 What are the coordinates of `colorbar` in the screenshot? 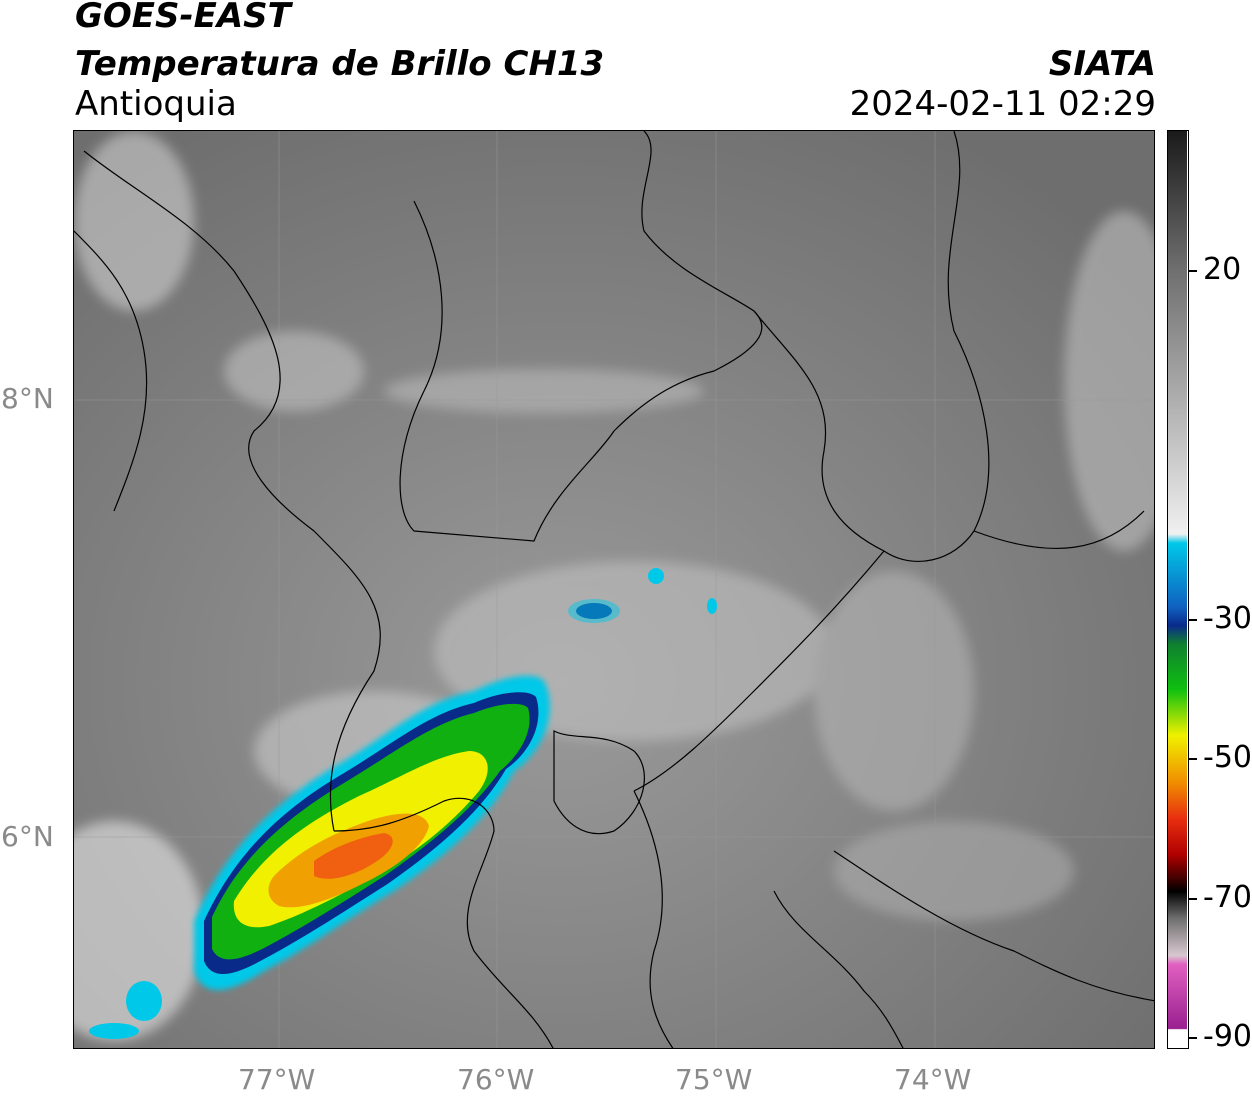 It's located at (1178, 589).